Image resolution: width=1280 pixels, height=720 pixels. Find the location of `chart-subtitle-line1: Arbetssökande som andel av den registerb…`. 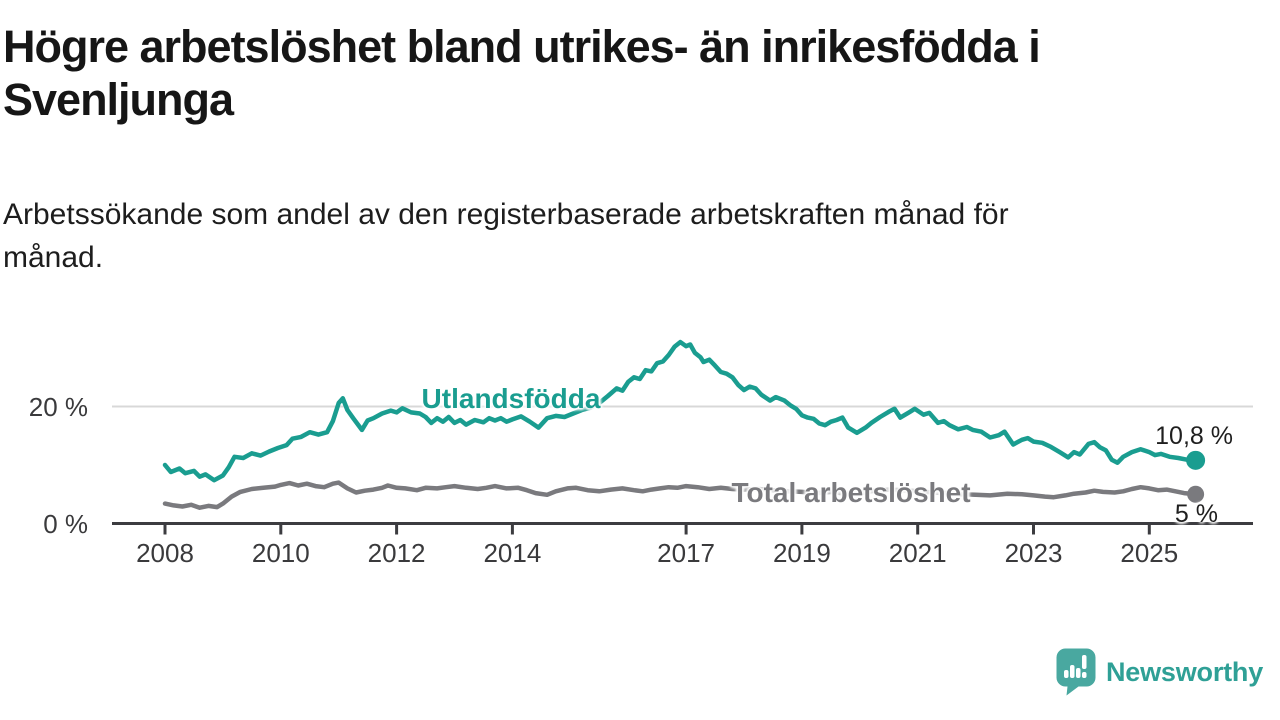

chart-subtitle-line1: Arbetssökande som andel av den registerb… is located at coordinates (506, 214).